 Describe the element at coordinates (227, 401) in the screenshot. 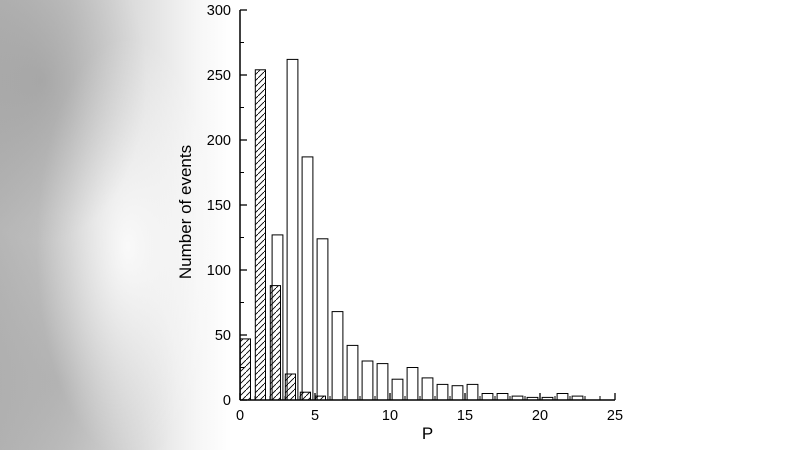

I see `y-tick-label: 0` at that location.